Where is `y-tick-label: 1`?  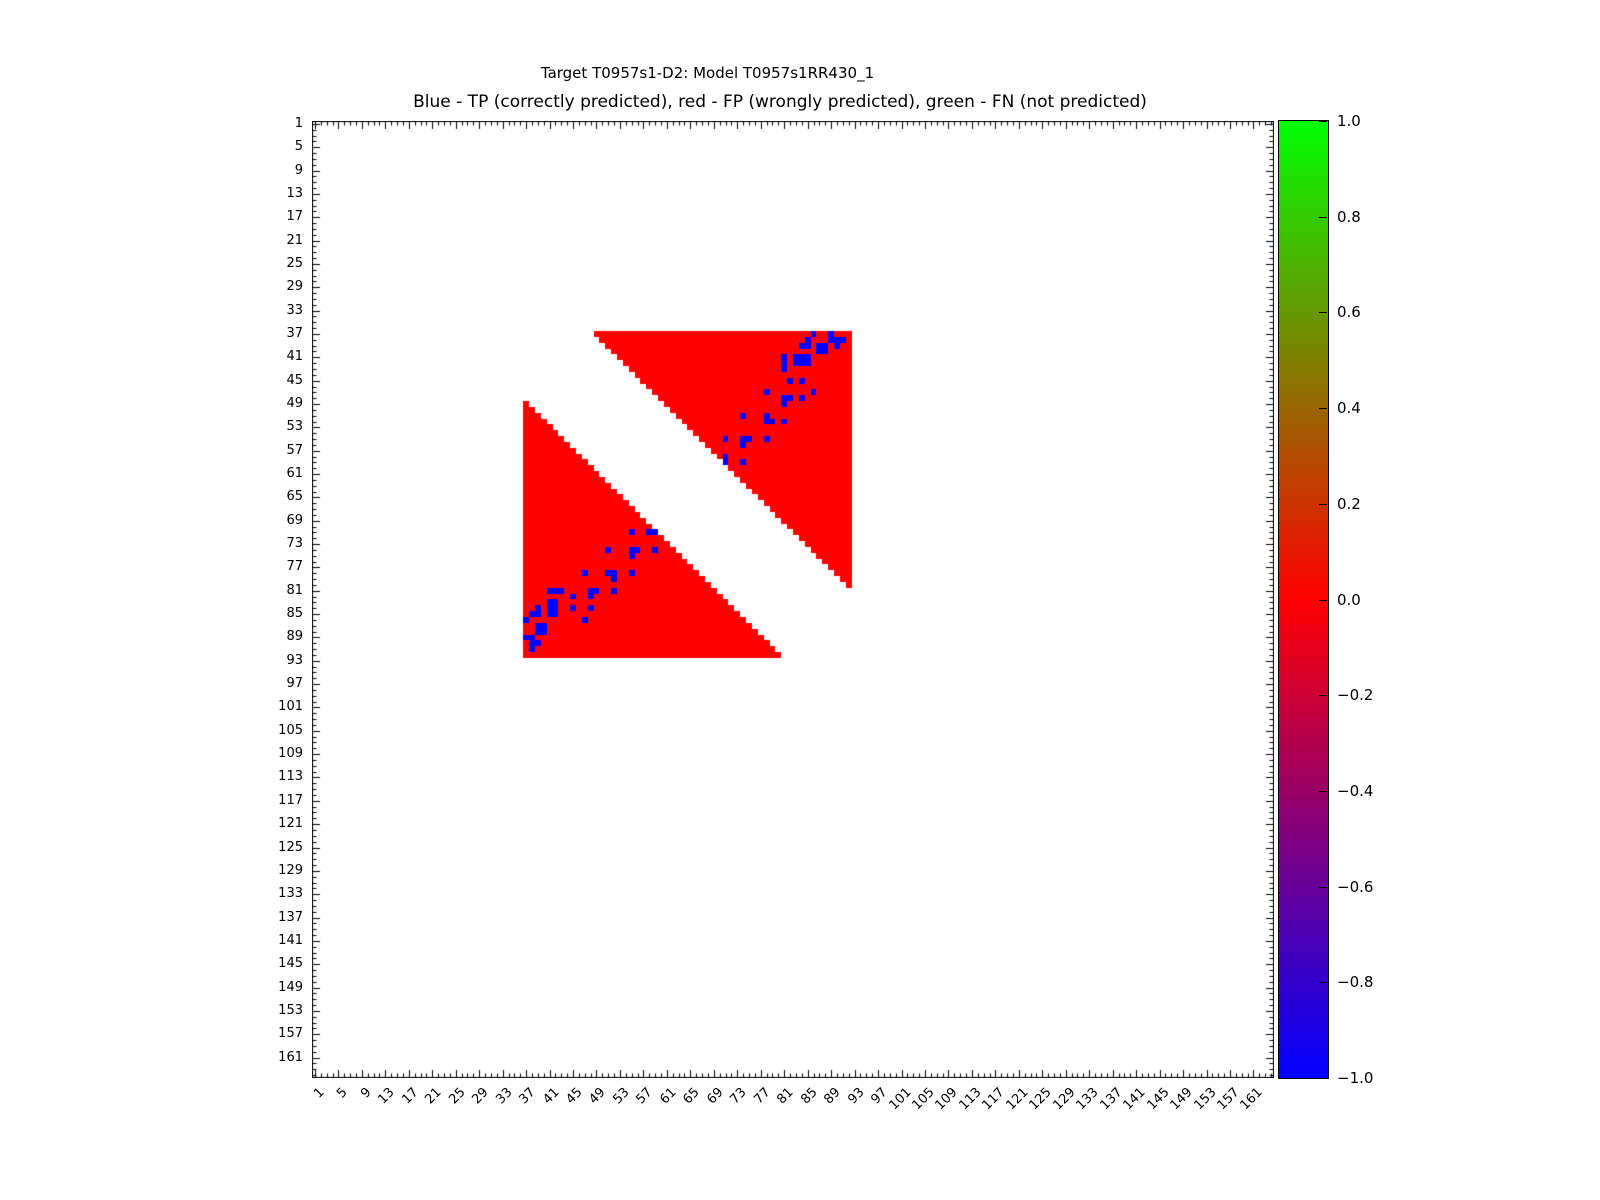
y-tick-label: 1 is located at coordinates (298, 123).